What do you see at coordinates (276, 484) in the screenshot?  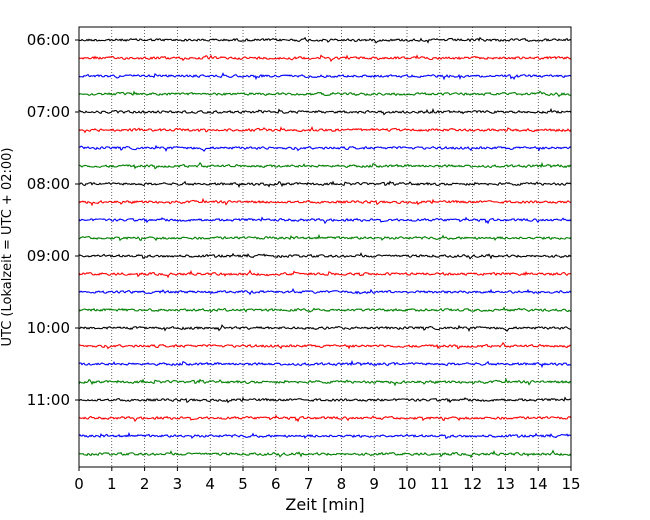 I see `x-tick-label: 6` at bounding box center [276, 484].